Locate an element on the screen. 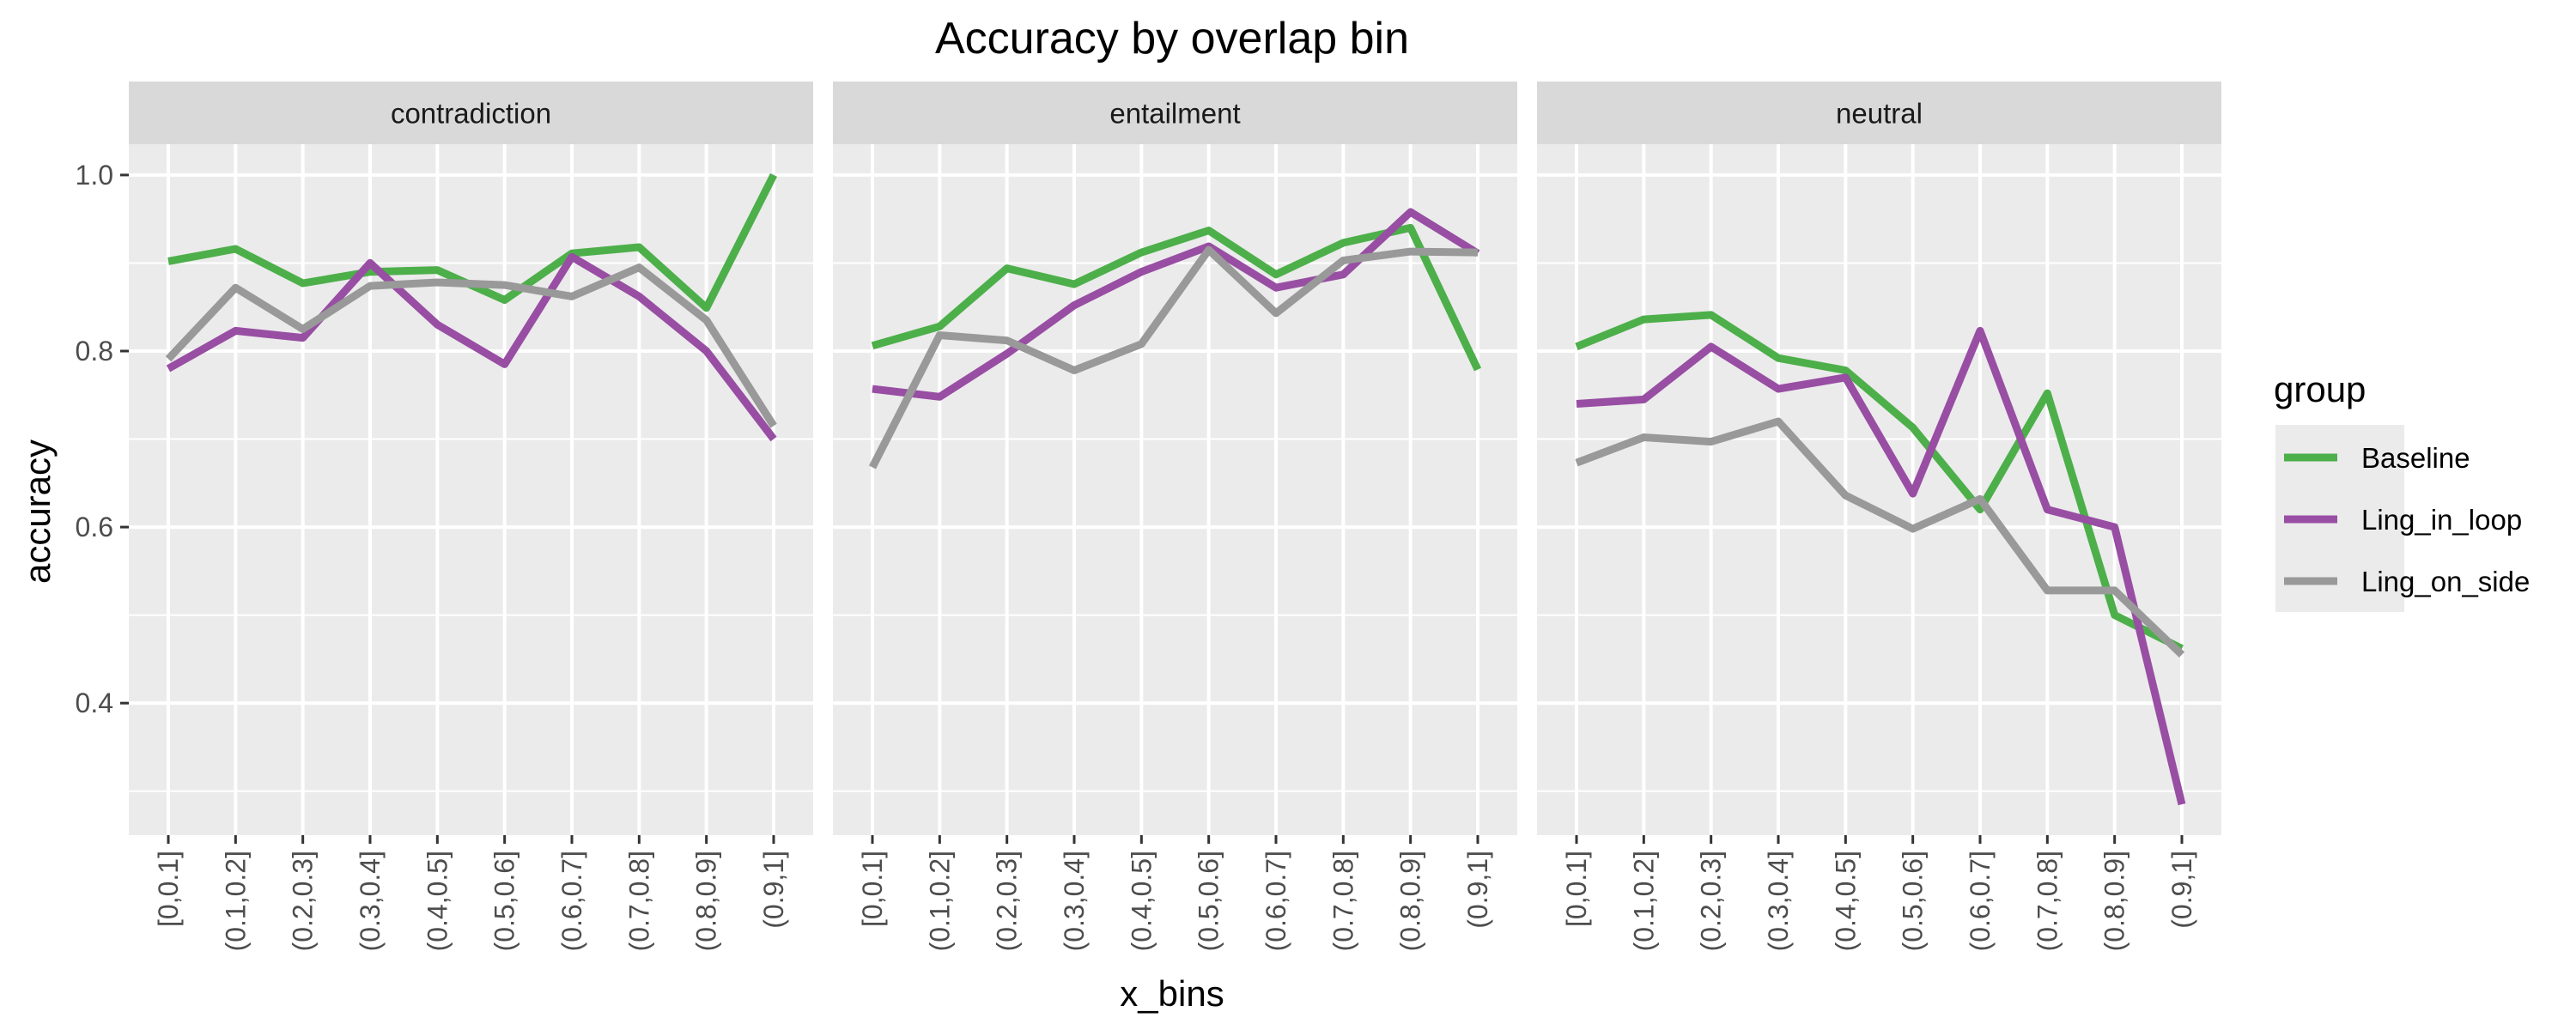 This screenshot has height=1030, width=2576. legend-label-baseline: Baseline is located at coordinates (2415, 458).